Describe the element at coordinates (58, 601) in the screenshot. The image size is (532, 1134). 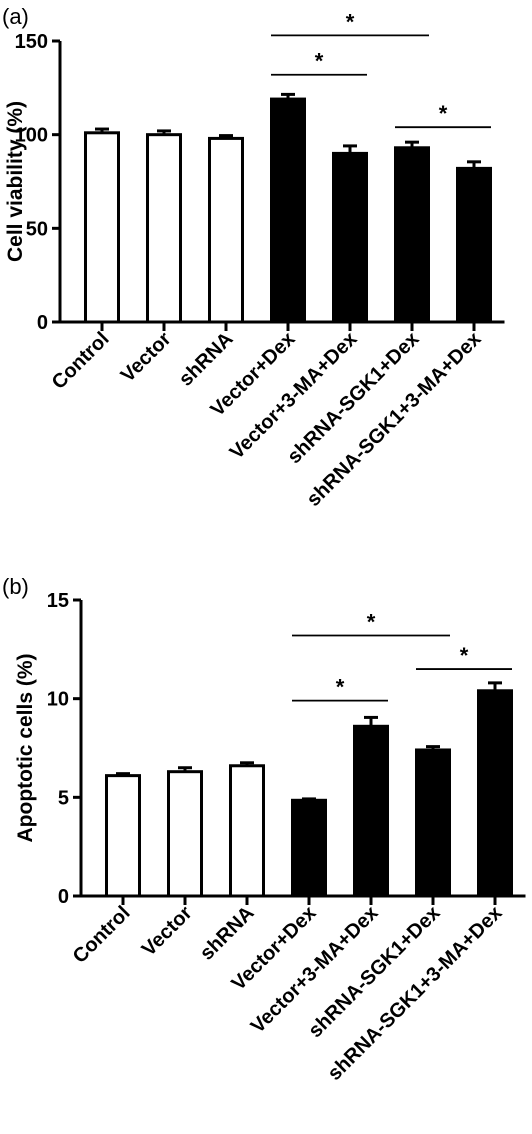
I see `y-tick-label: 15` at that location.